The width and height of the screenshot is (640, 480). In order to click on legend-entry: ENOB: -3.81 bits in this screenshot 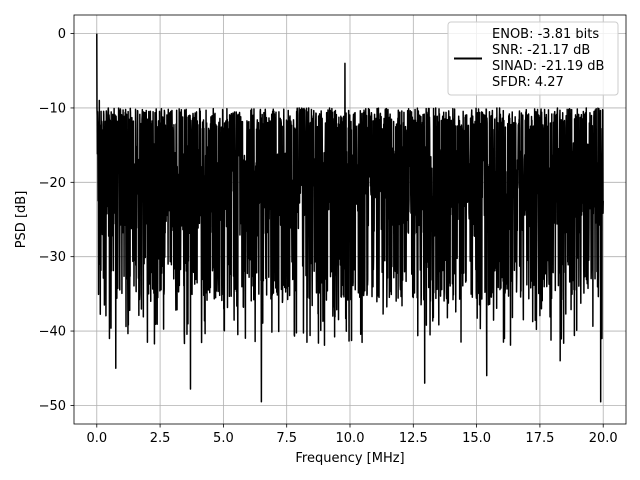, I will do `click(545, 34)`.